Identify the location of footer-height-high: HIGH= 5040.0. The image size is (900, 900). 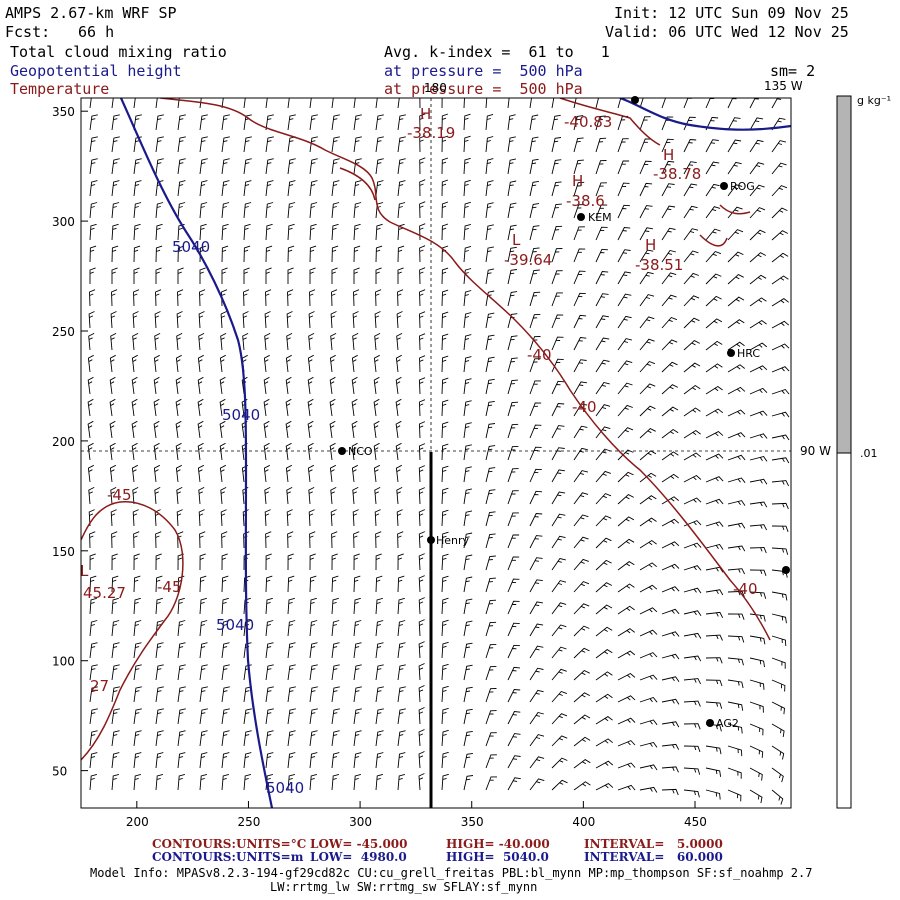
(497, 857).